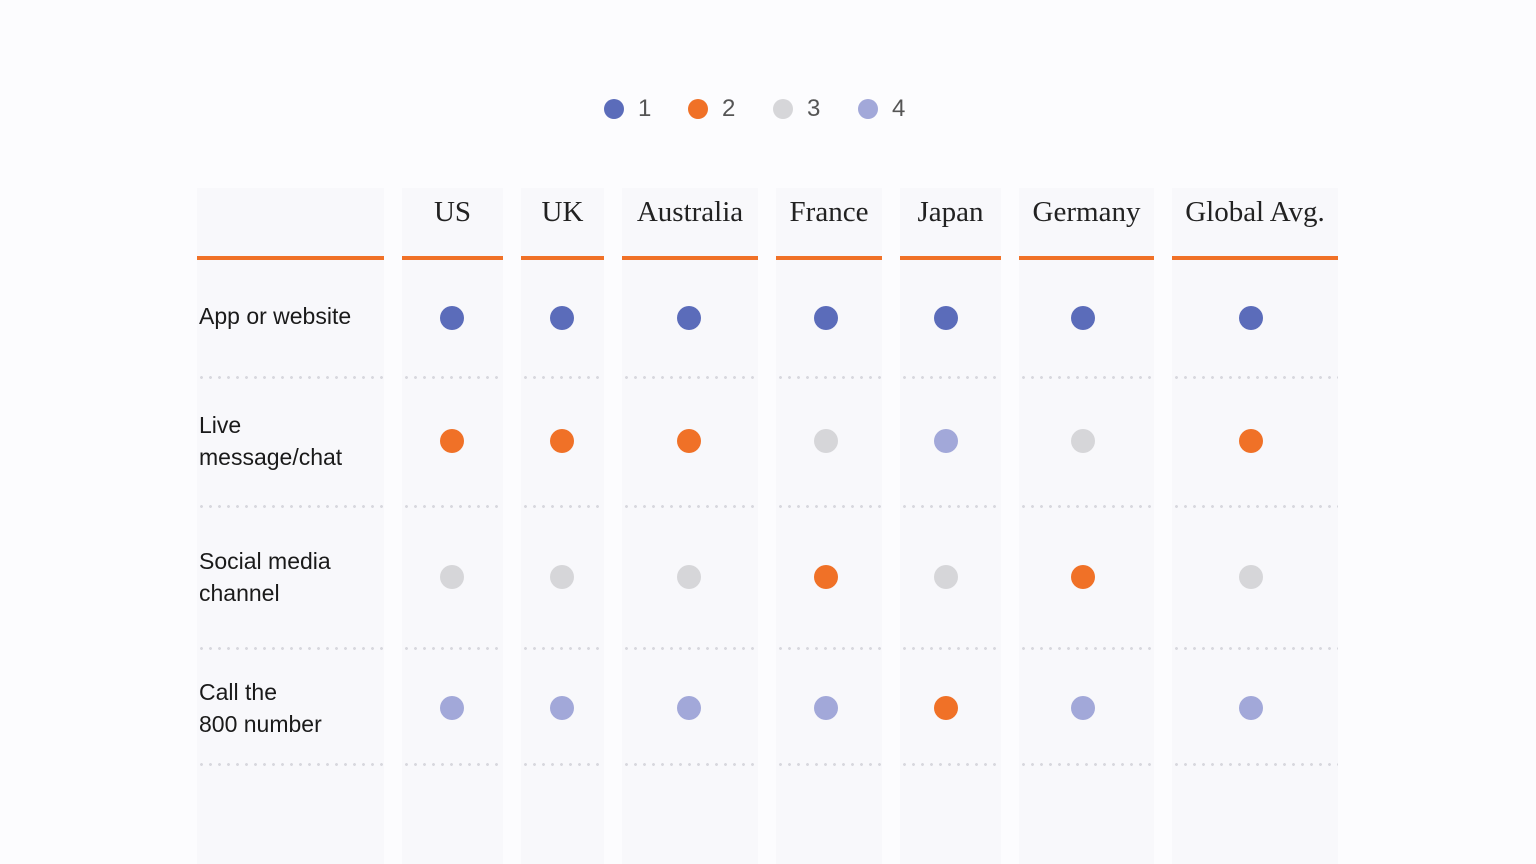  Describe the element at coordinates (899, 108) in the screenshot. I see `legend-label: 4` at that location.